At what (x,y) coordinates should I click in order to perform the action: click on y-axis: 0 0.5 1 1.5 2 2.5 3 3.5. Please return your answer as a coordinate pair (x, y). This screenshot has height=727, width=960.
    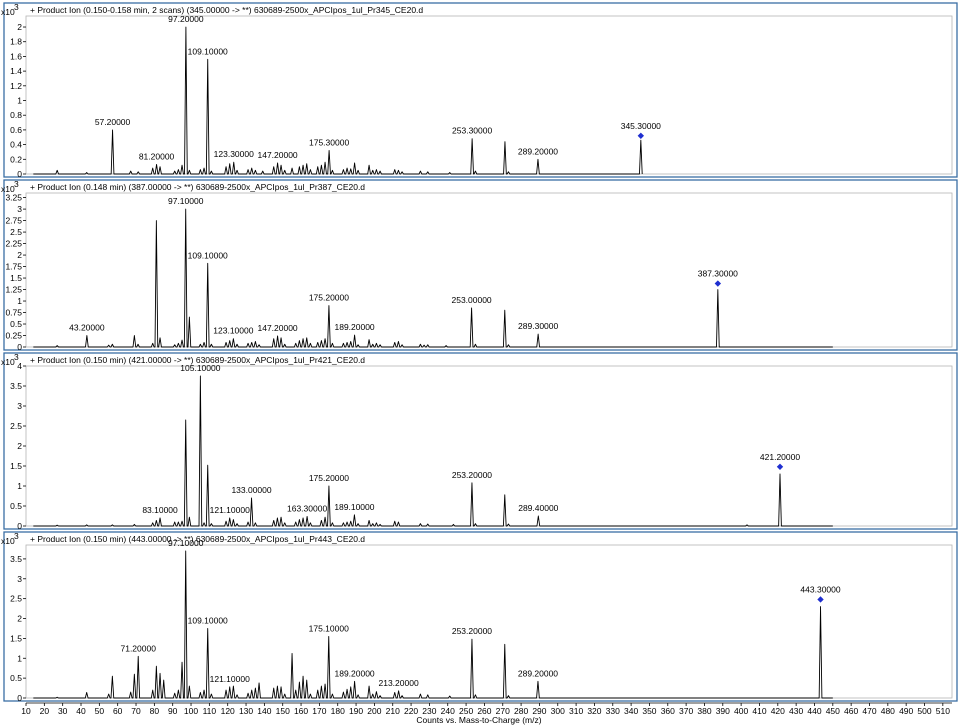
    Looking at the image, I should click on (18, 628).